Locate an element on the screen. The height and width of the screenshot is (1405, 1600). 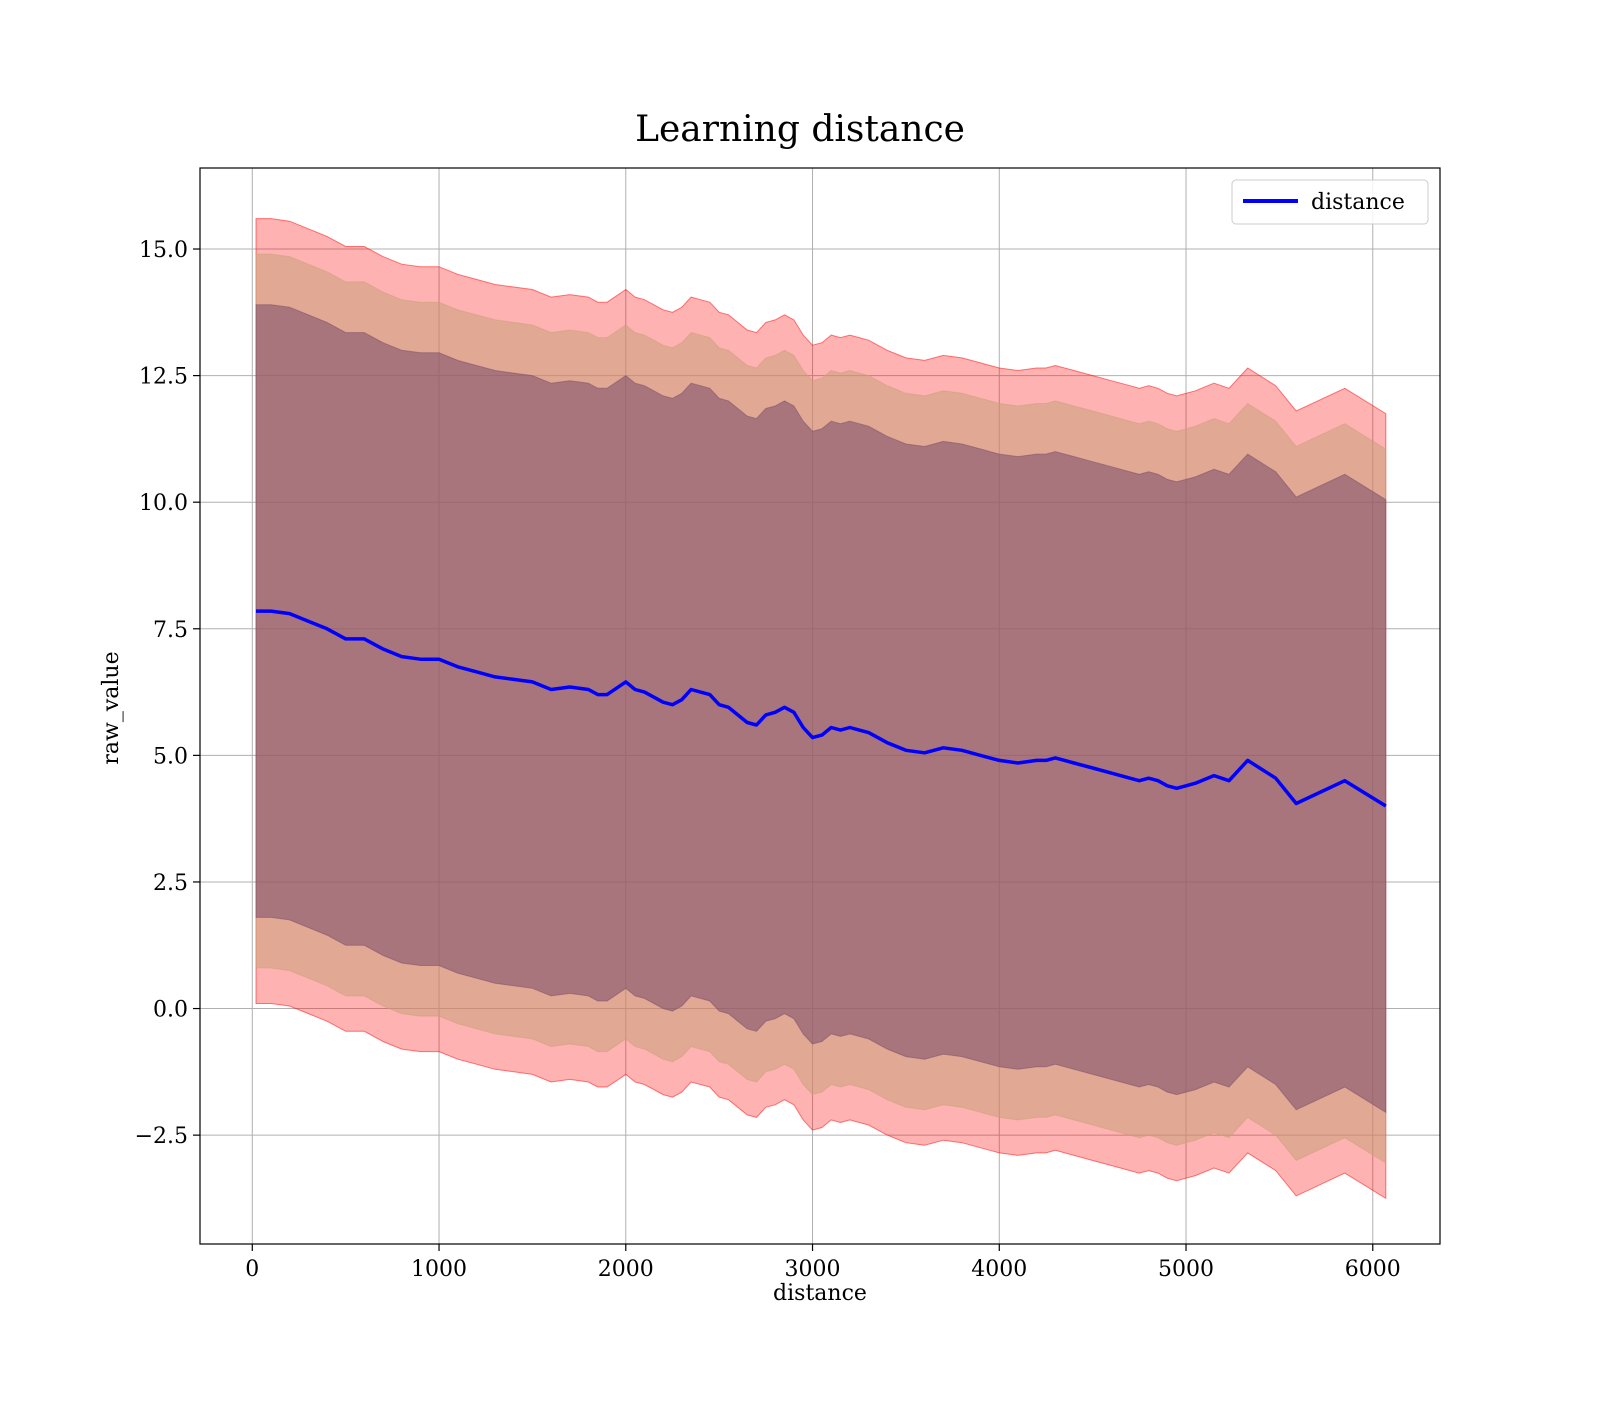
series-line-distance is located at coordinates (821, 708).